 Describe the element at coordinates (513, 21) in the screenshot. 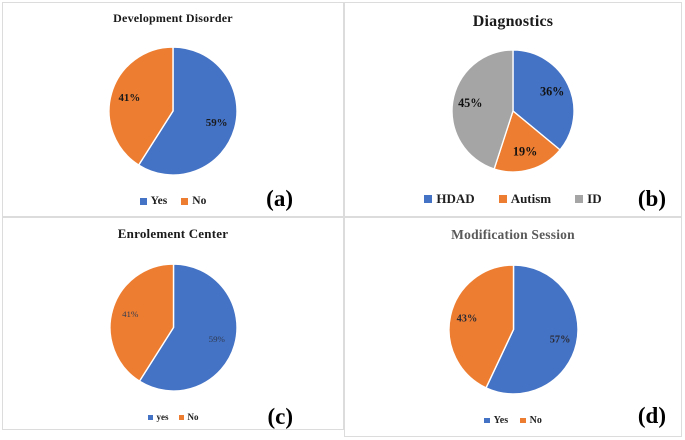

I see `chart-title: Diagnostics` at that location.